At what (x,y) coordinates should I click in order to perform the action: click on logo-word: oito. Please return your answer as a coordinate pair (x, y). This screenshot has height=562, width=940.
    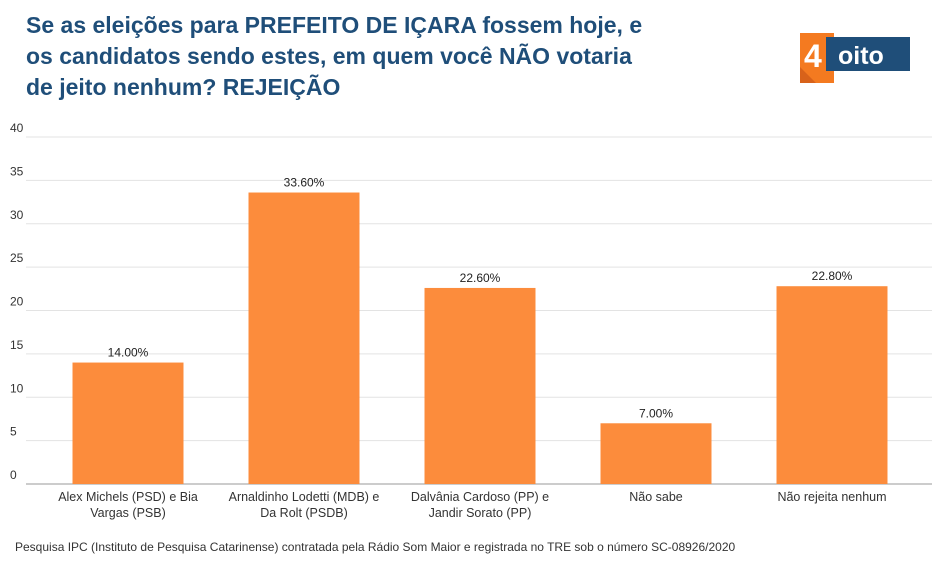
    Looking at the image, I should click on (861, 56).